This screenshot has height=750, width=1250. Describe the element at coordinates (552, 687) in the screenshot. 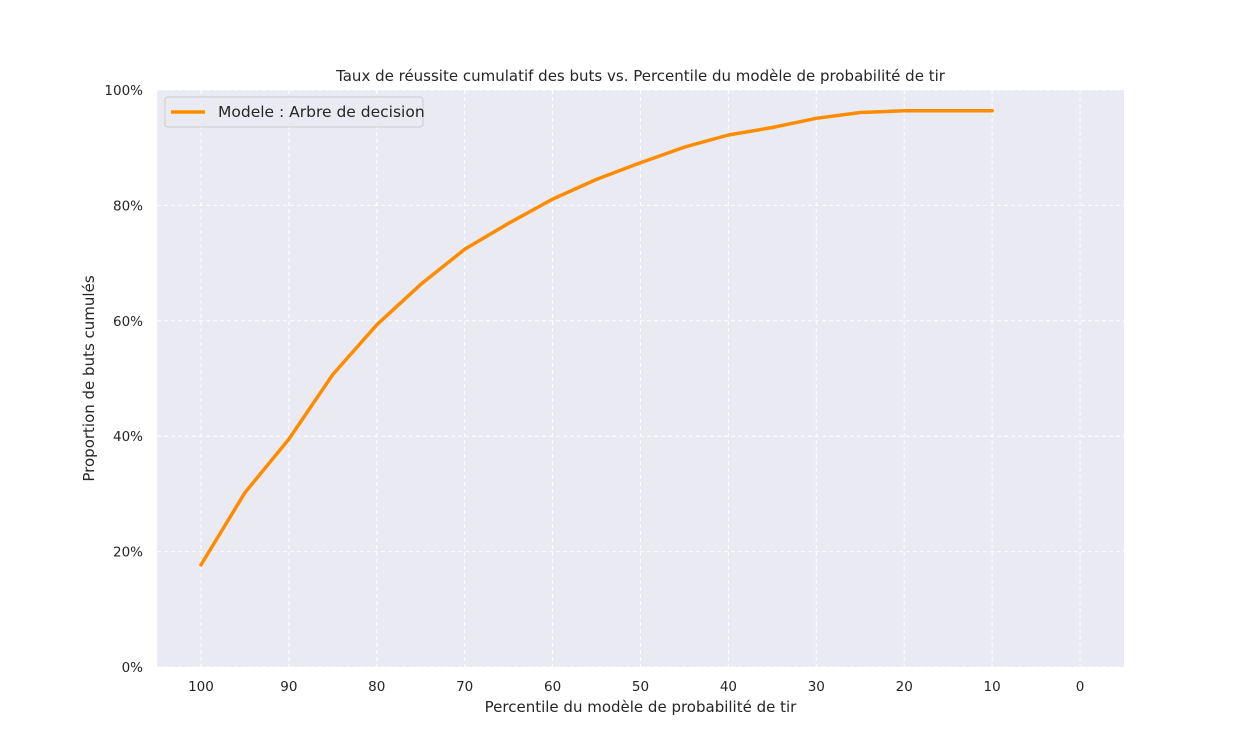

I see `x-tick-label: 60` at that location.